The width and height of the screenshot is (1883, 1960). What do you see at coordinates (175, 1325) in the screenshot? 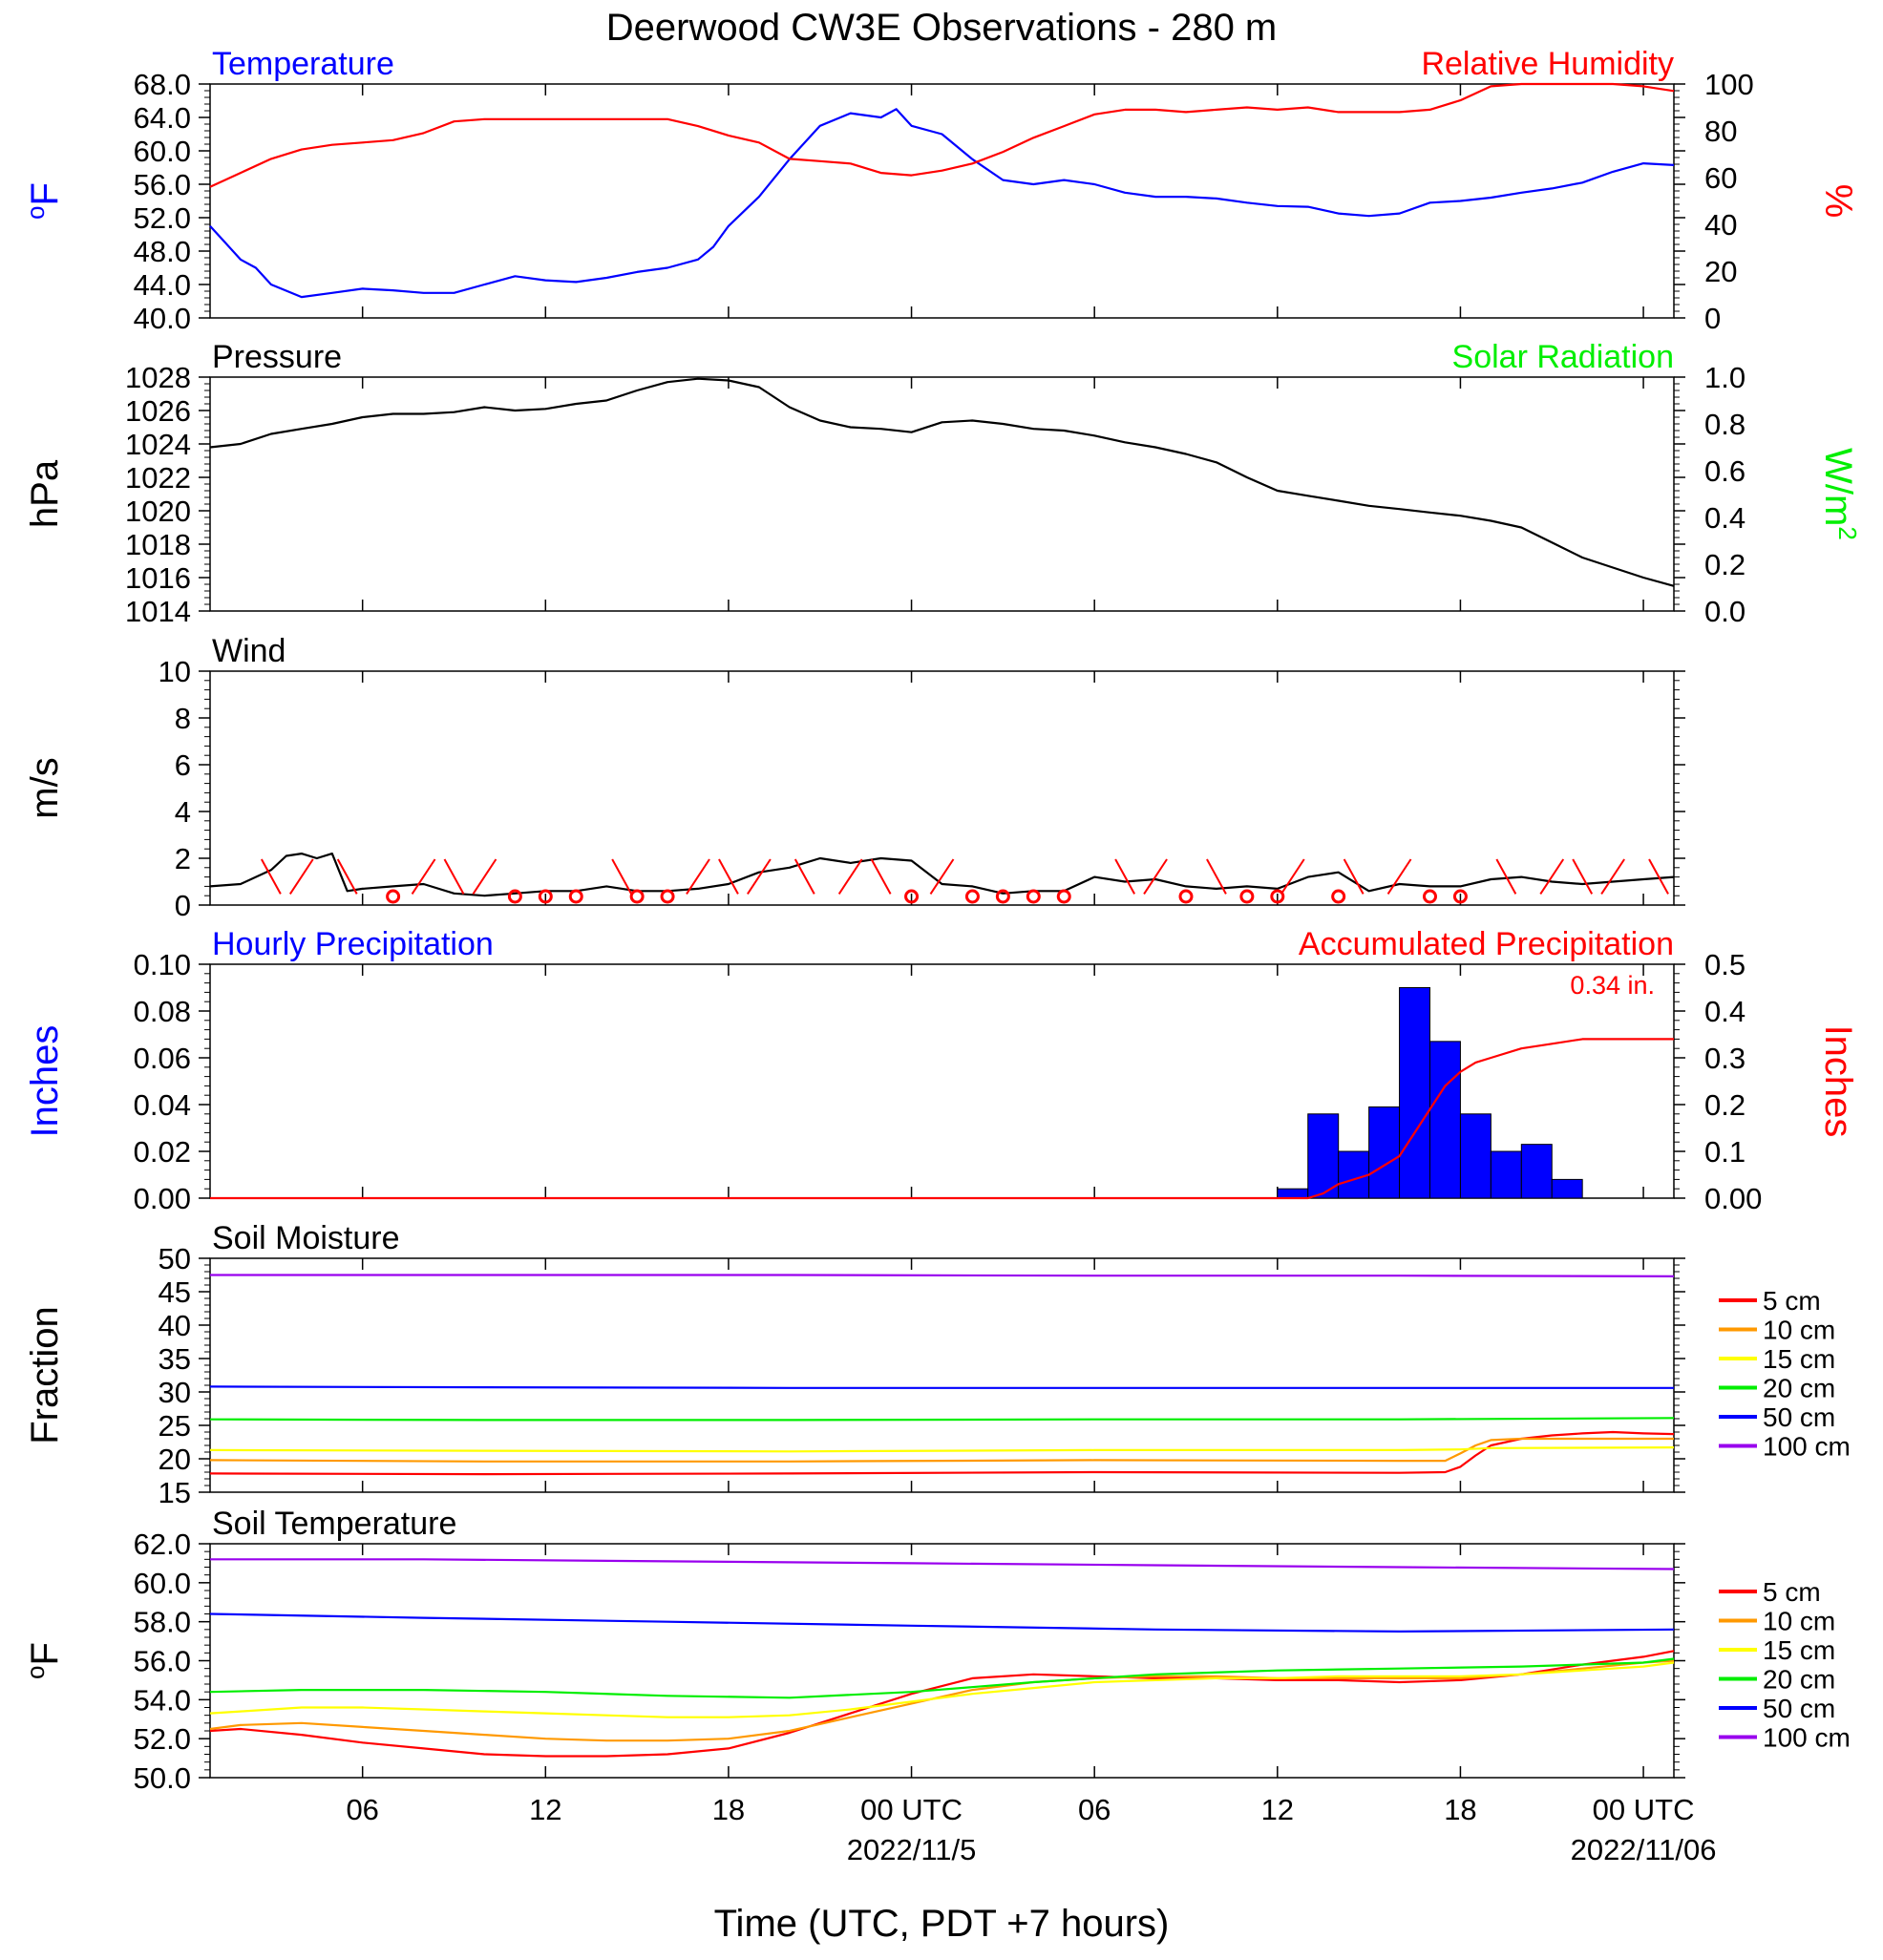
I see `y-tick-label: 40` at bounding box center [175, 1325].